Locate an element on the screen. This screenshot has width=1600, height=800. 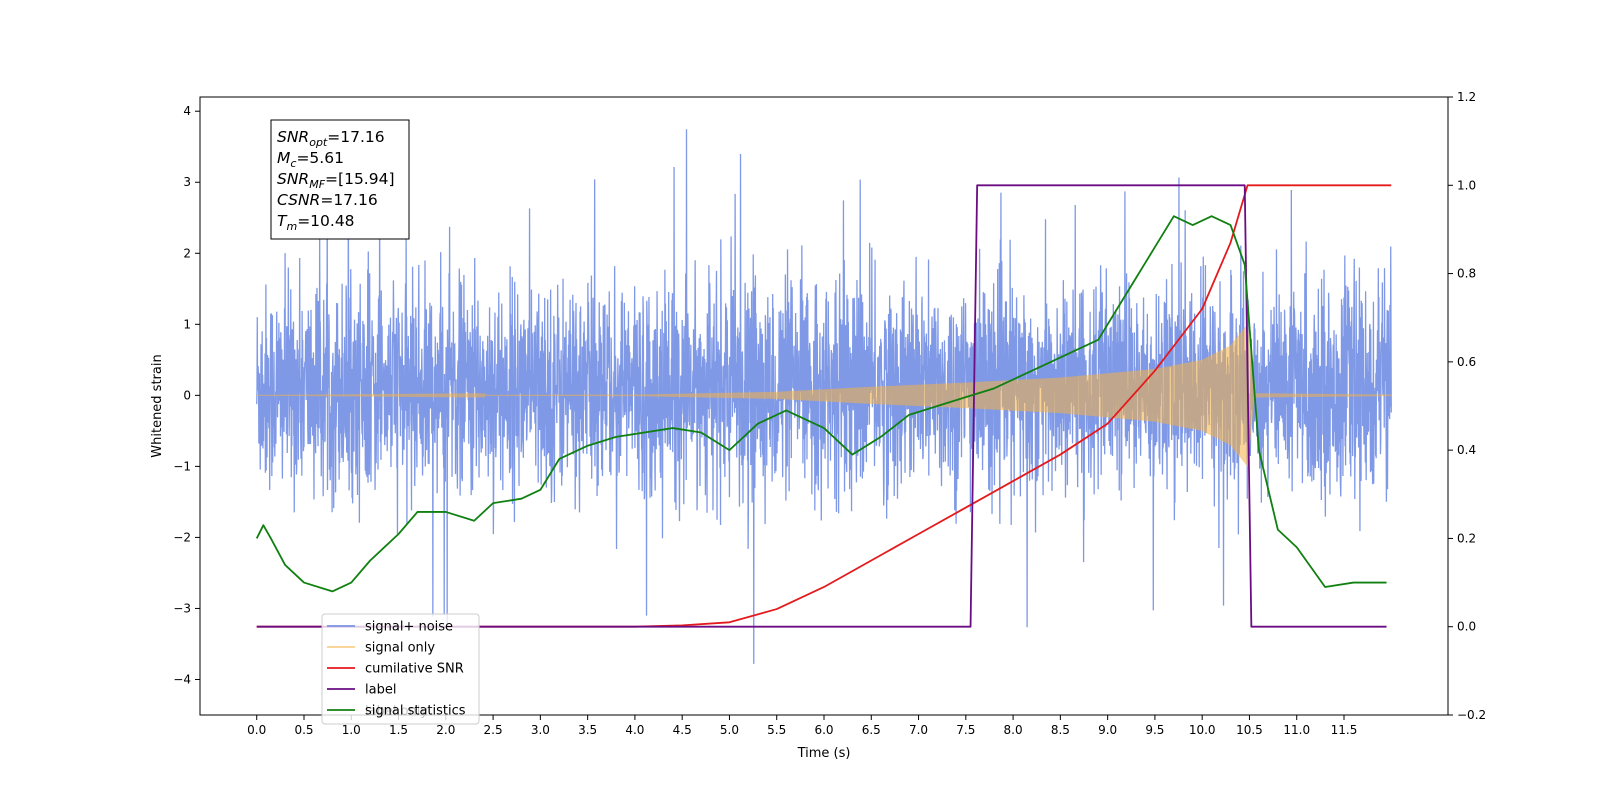
y2-tick-label: 0.8 is located at coordinates (1466, 274).